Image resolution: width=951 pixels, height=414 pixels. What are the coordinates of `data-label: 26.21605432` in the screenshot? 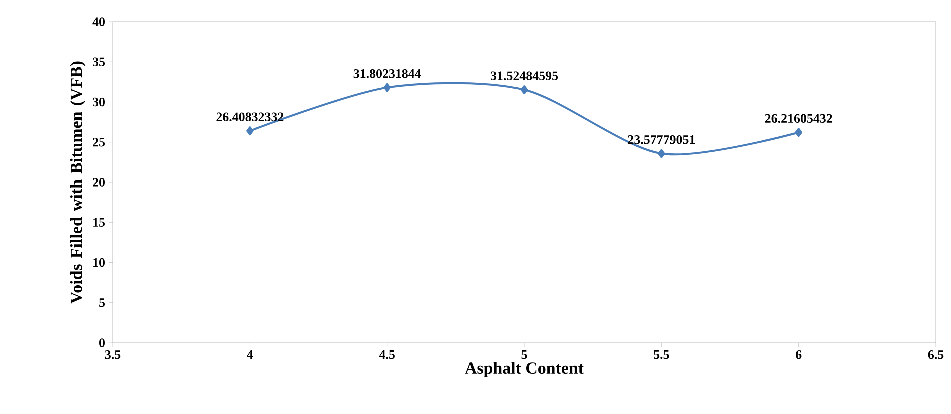 It's located at (798, 119).